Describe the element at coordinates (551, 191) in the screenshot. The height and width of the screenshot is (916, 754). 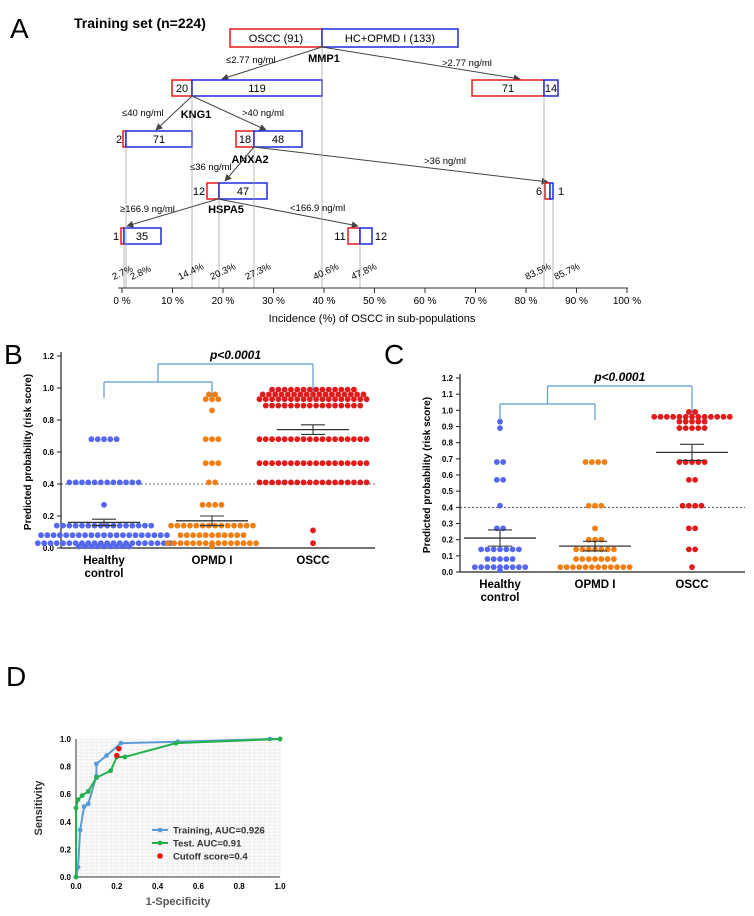
I see `node-n6-hc` at that location.